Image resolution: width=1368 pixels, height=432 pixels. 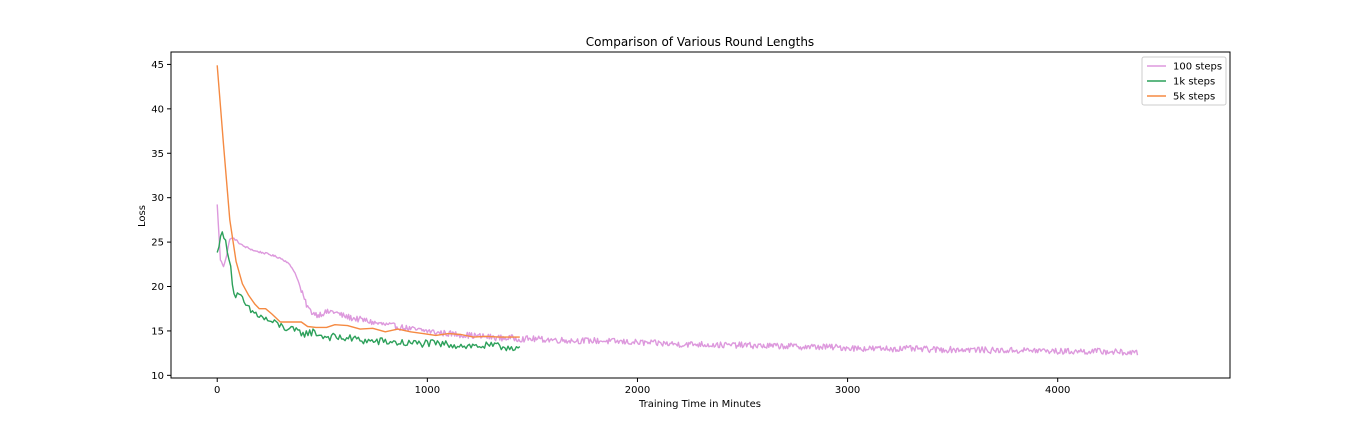 I want to click on y-tick-label: 40, so click(x=157, y=109).